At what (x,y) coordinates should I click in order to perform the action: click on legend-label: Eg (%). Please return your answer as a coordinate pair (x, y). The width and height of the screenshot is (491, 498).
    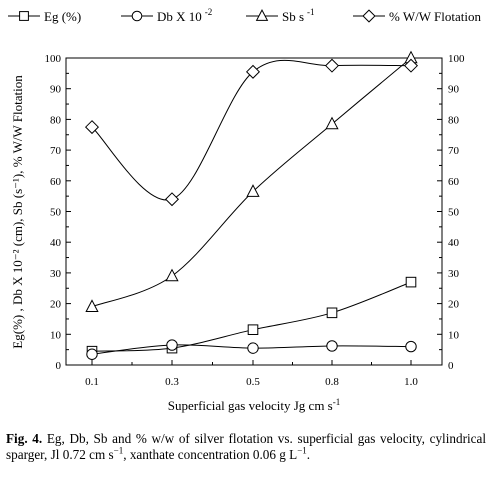
    Looking at the image, I should click on (62, 16).